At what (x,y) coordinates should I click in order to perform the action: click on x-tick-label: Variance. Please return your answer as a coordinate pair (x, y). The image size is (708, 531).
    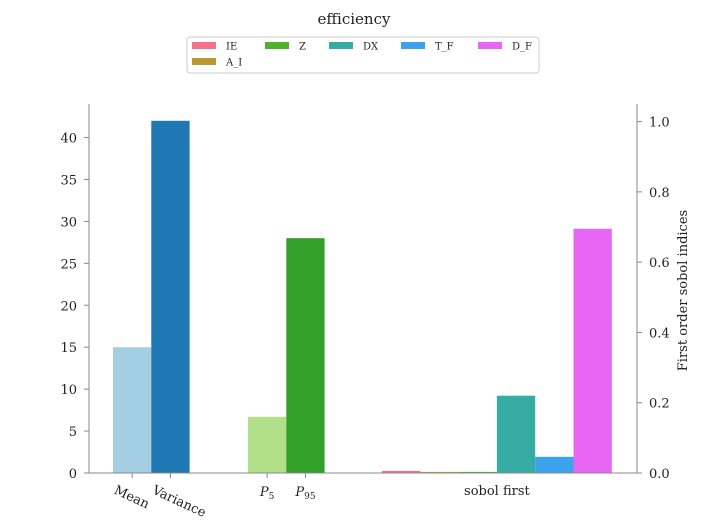
    Looking at the image, I should click on (179, 502).